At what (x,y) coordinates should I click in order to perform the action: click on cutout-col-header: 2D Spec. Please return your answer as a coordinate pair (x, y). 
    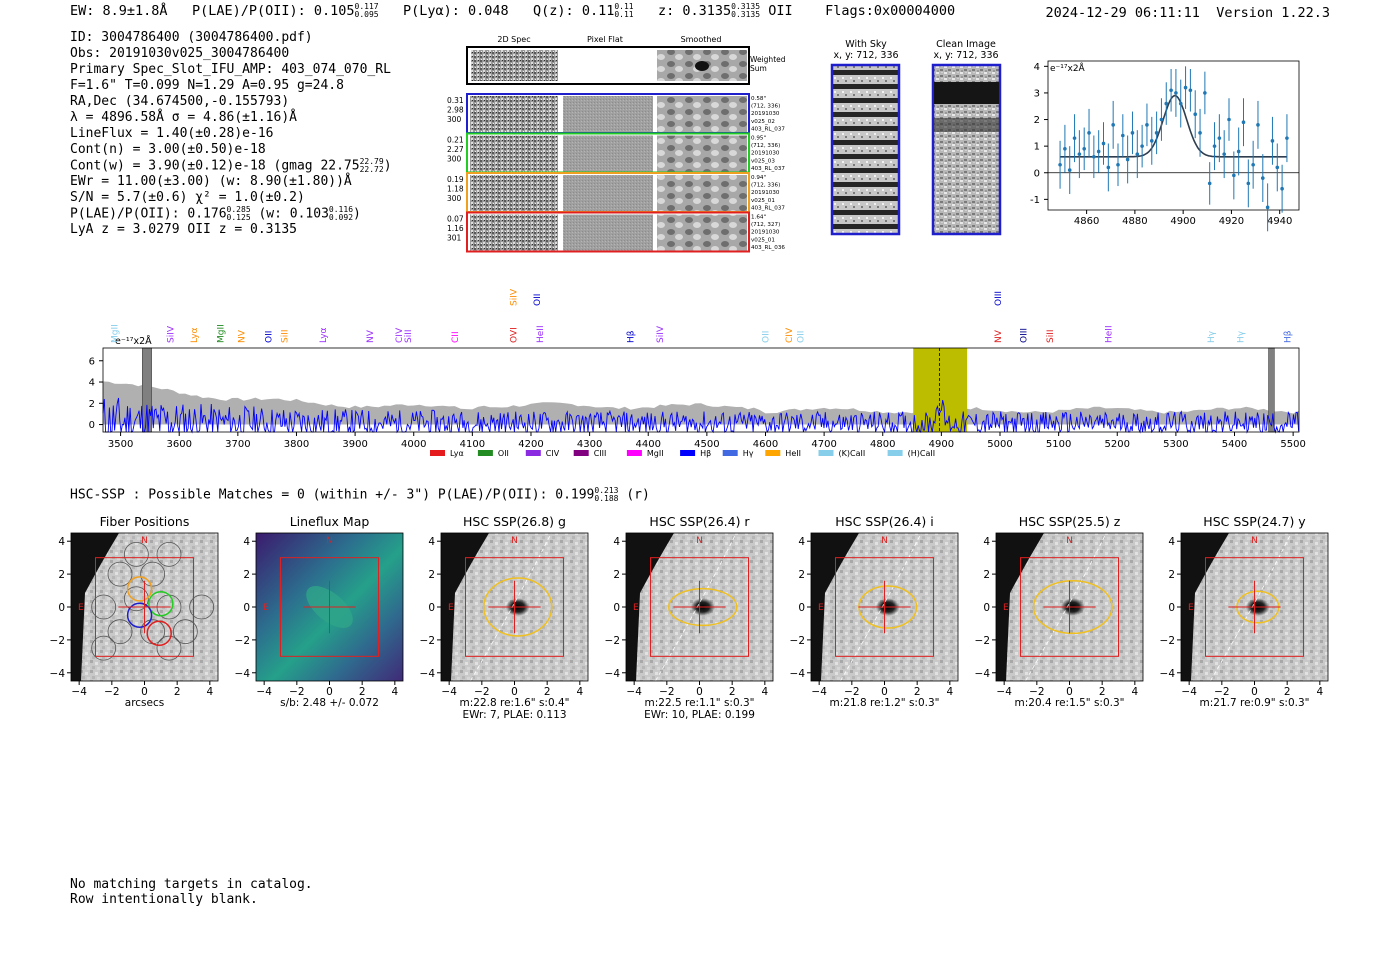
    Looking at the image, I should click on (513, 39).